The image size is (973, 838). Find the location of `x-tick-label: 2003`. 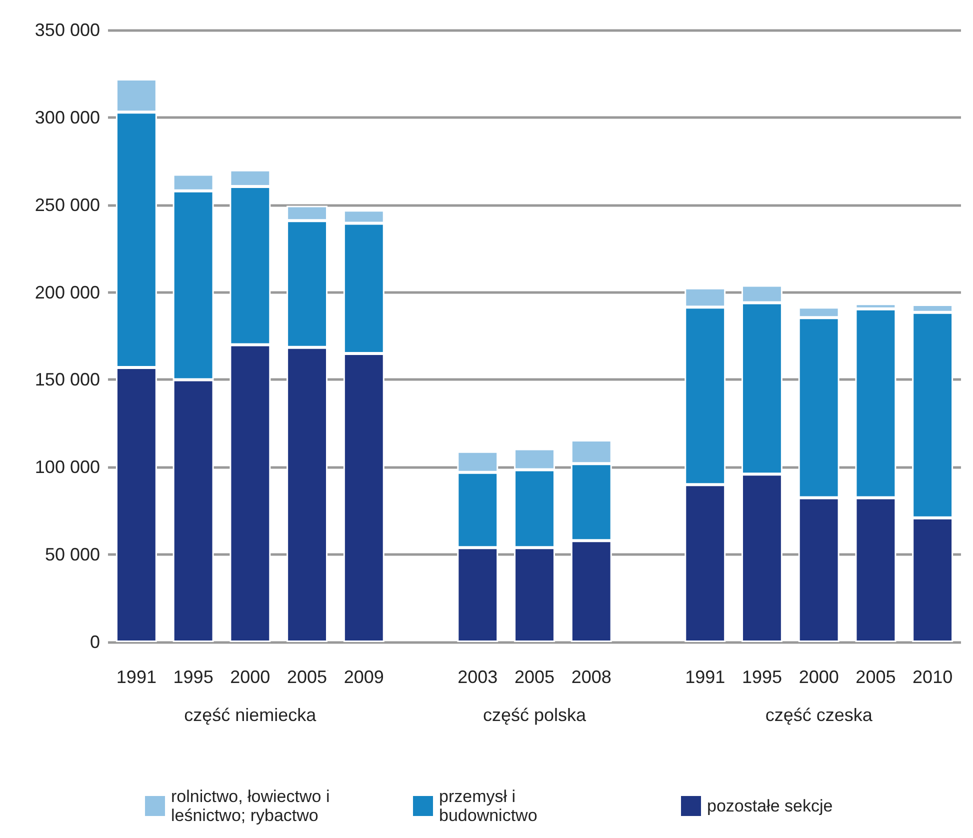

x-tick-label: 2003 is located at coordinates (478, 677).